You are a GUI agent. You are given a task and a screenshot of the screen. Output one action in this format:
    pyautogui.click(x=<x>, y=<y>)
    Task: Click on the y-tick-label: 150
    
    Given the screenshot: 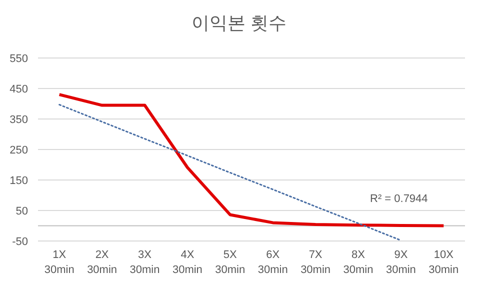 What is the action you would take?
    pyautogui.click(x=19, y=181)
    